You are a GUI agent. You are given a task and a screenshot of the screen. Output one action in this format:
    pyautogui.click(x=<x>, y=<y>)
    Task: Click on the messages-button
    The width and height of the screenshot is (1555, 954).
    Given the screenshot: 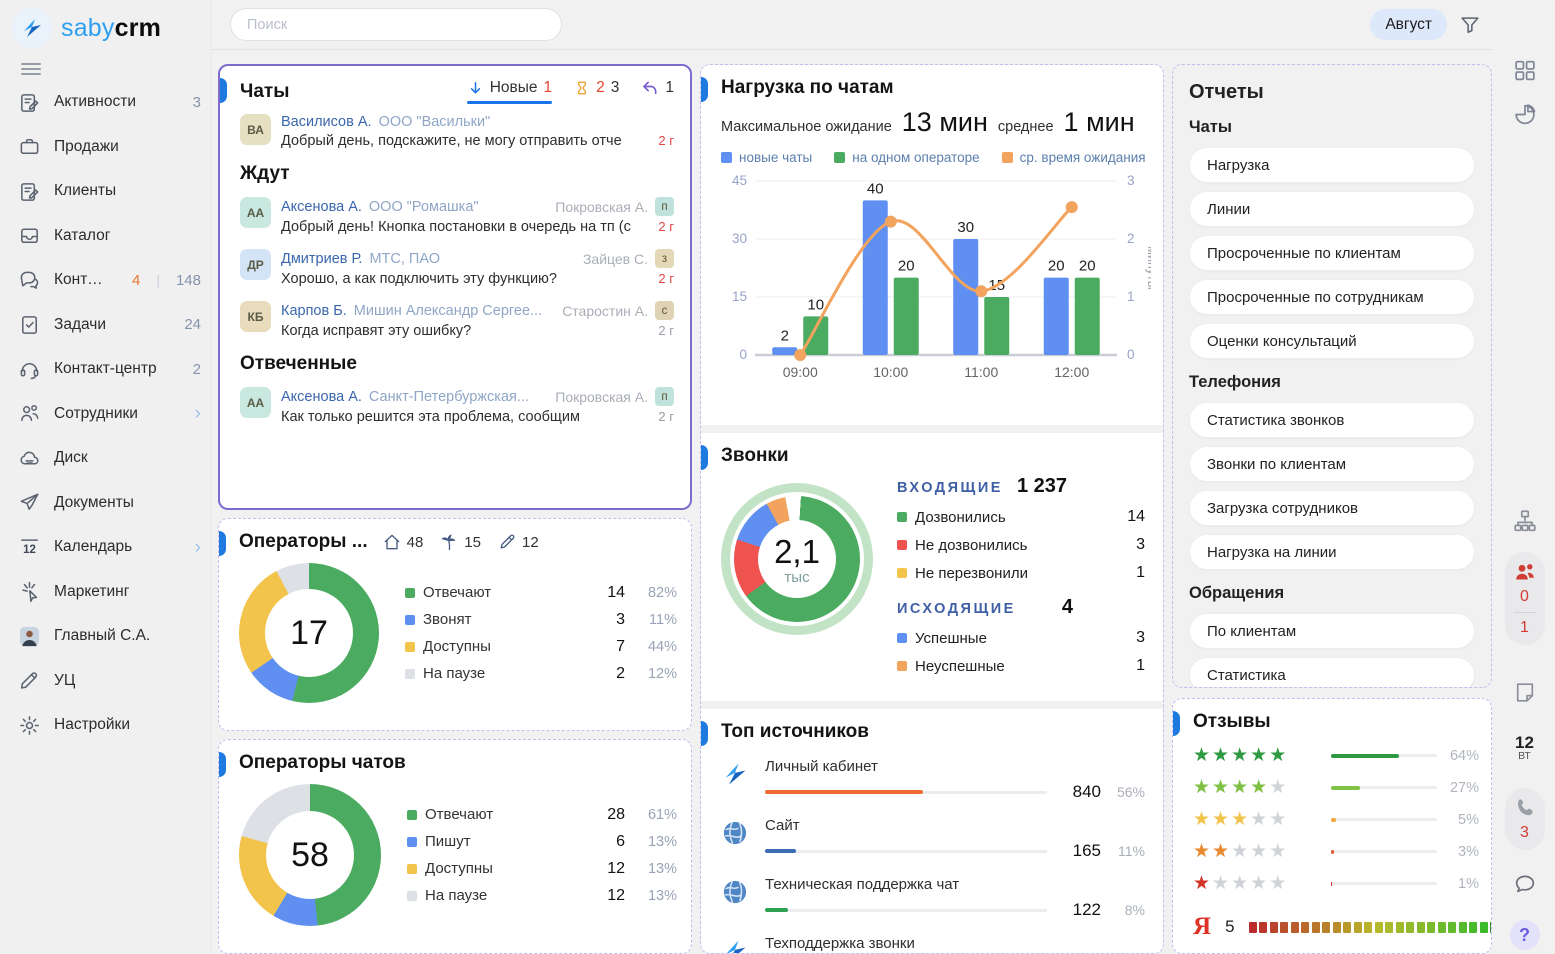 What is the action you would take?
    pyautogui.click(x=1524, y=884)
    